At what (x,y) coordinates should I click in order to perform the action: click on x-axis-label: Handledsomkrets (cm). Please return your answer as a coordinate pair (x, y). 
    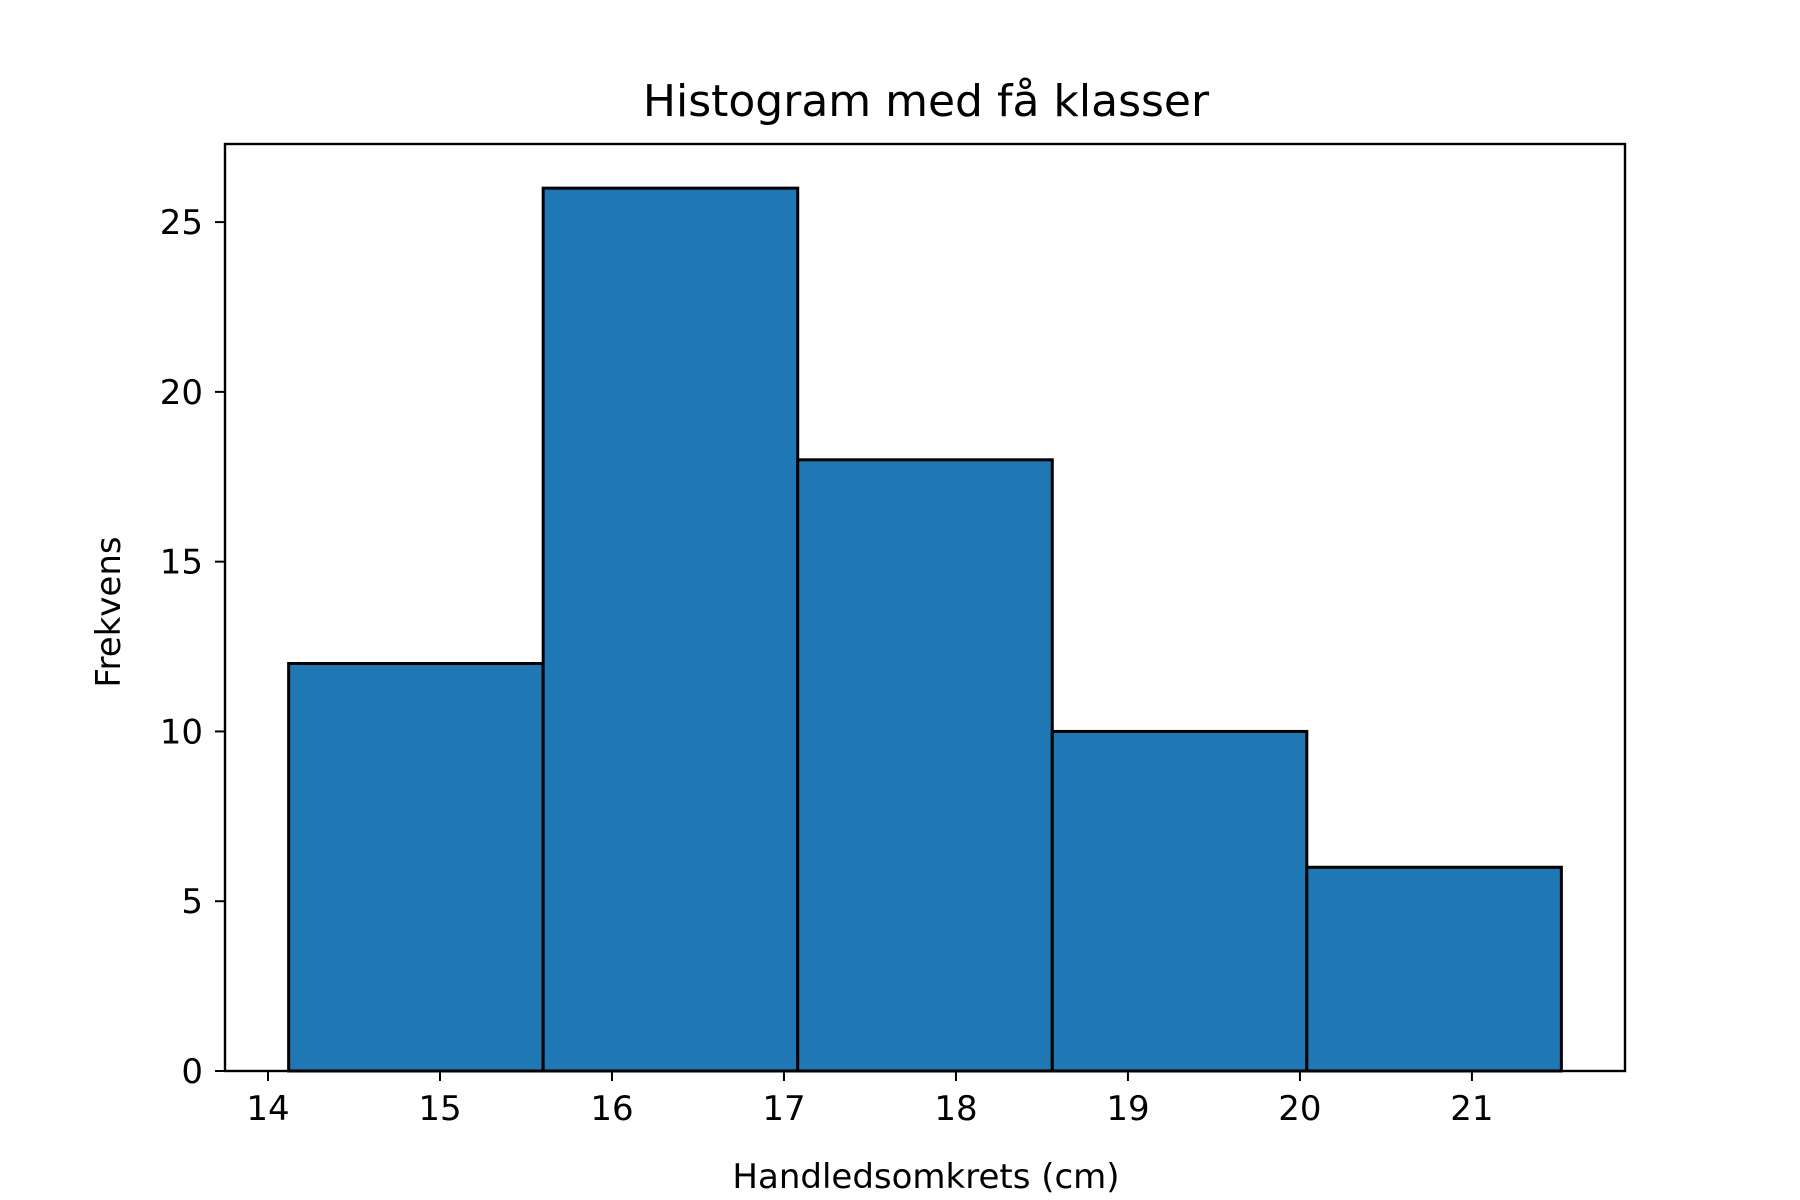
    Looking at the image, I should click on (925, 1177).